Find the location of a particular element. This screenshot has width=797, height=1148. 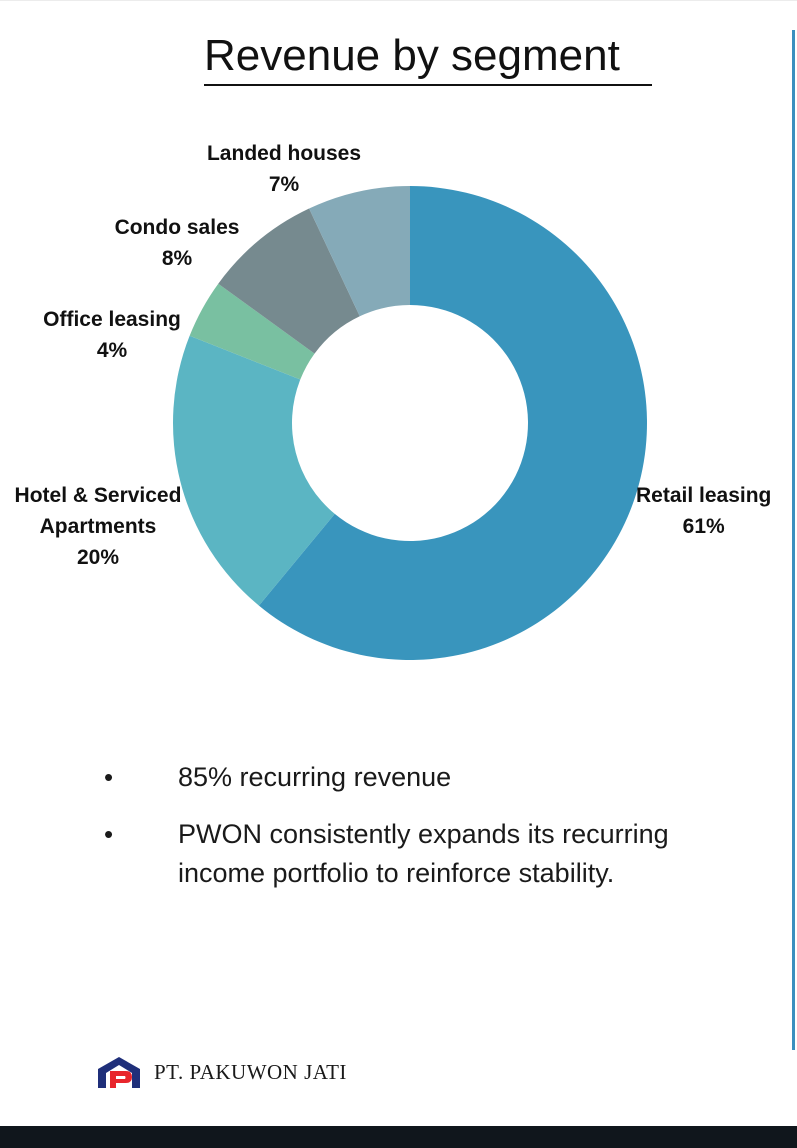

slice-landed-houses is located at coordinates (359, 251).